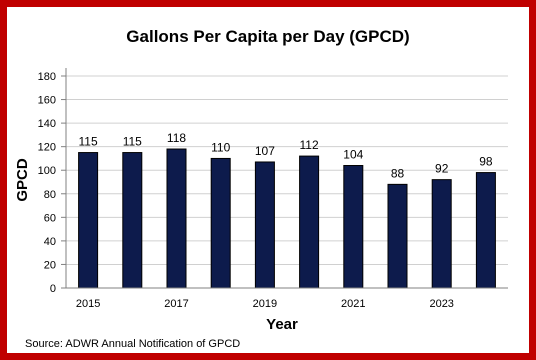  I want to click on y-tick-label: 0, so click(53, 289).